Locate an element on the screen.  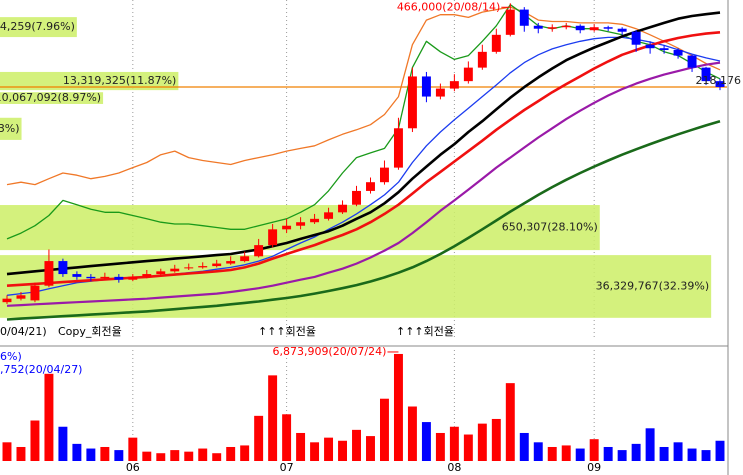
volume-profile-label: 36,329,767(32.39%) is located at coordinates (653, 285).